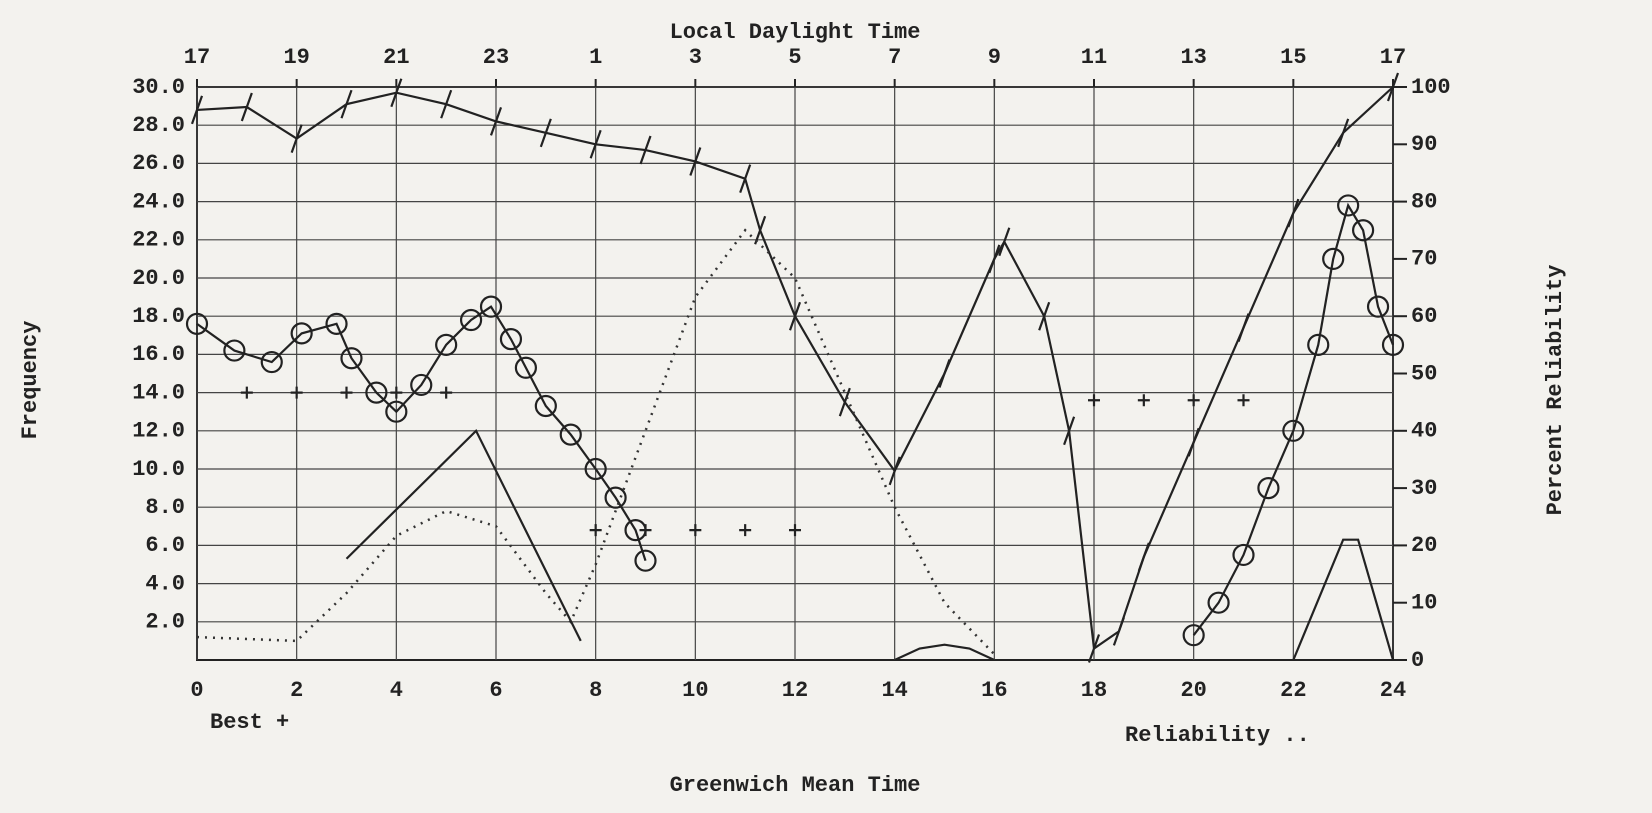  Describe the element at coordinates (196, 690) in the screenshot. I see `x-tick-label: 0` at that location.